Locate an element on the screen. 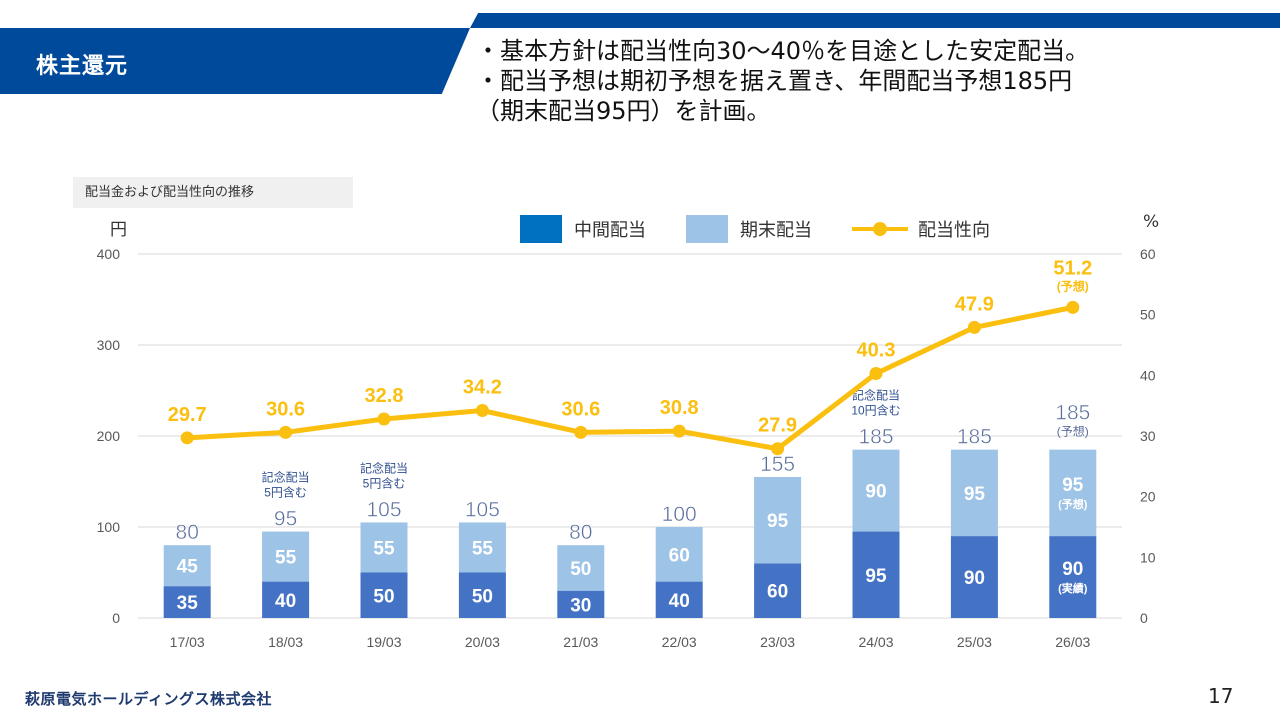  page-number: 17 is located at coordinates (1221, 696).